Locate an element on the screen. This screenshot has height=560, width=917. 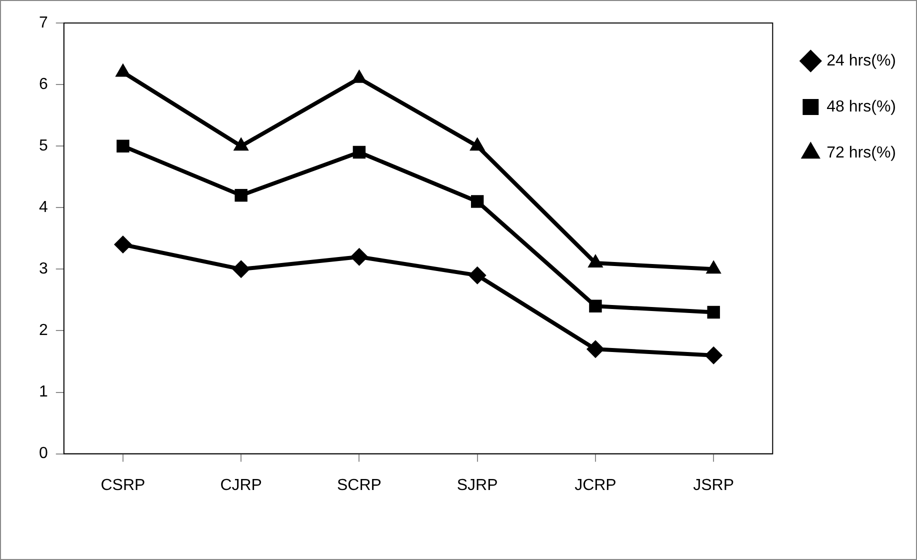
legend-label: 48 hrs(%) is located at coordinates (861, 107).